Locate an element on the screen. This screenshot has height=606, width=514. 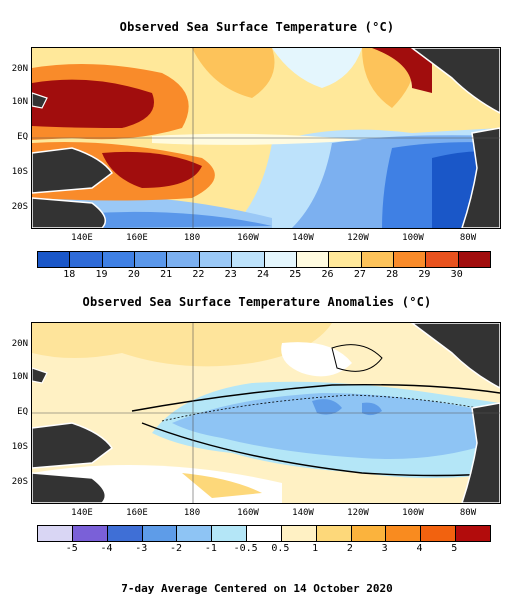
sst-colorbar-label: 19 is located at coordinates (101, 274).